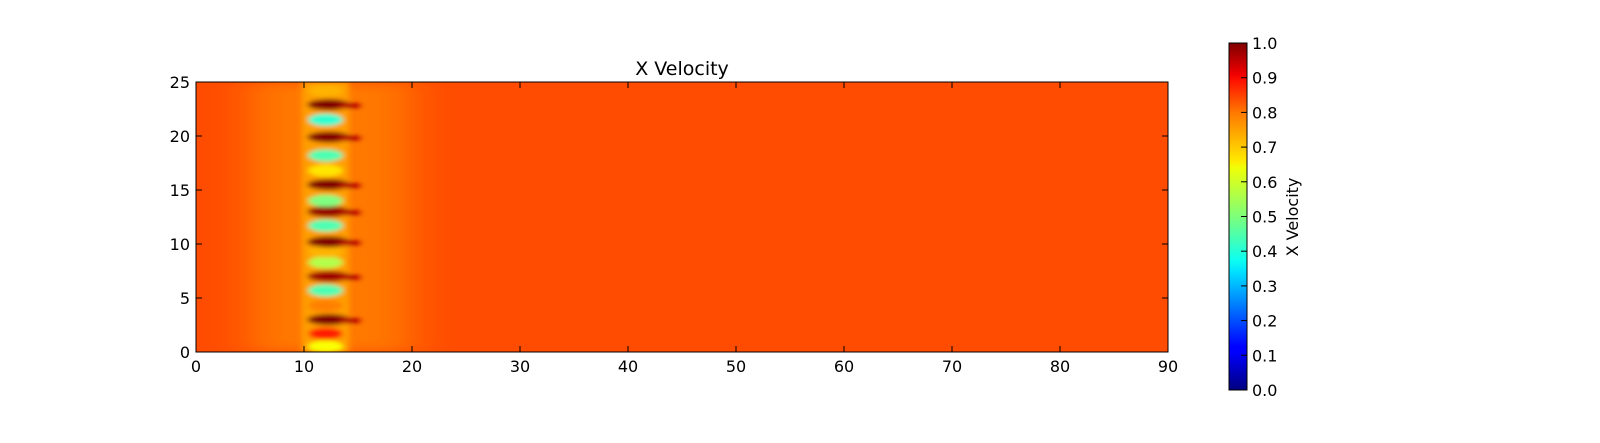 This screenshot has width=1600, height=443. Describe the element at coordinates (1264, 286) in the screenshot. I see `colorbar-tick-label: 0.3` at that location.